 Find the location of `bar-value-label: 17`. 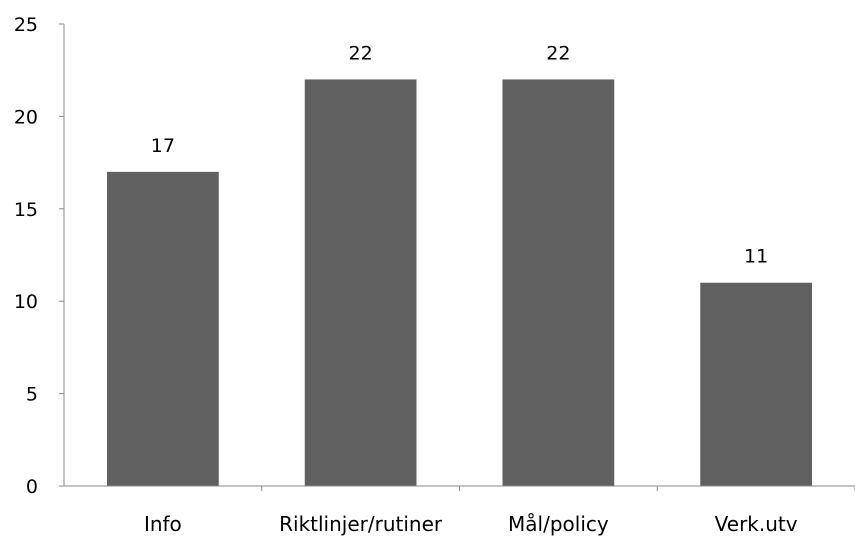

bar-value-label: 17 is located at coordinates (163, 146).